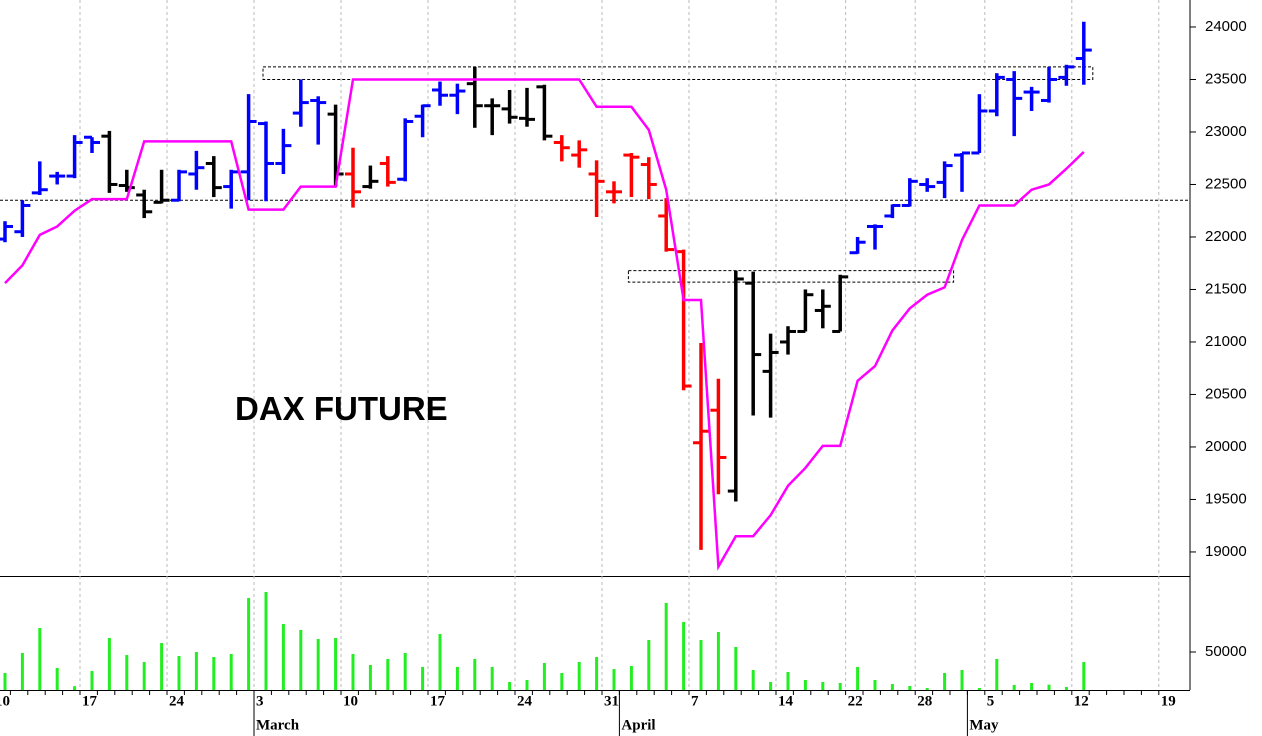  Describe the element at coordinates (1226, 393) in the screenshot. I see `y-tick-label: 20500` at that location.